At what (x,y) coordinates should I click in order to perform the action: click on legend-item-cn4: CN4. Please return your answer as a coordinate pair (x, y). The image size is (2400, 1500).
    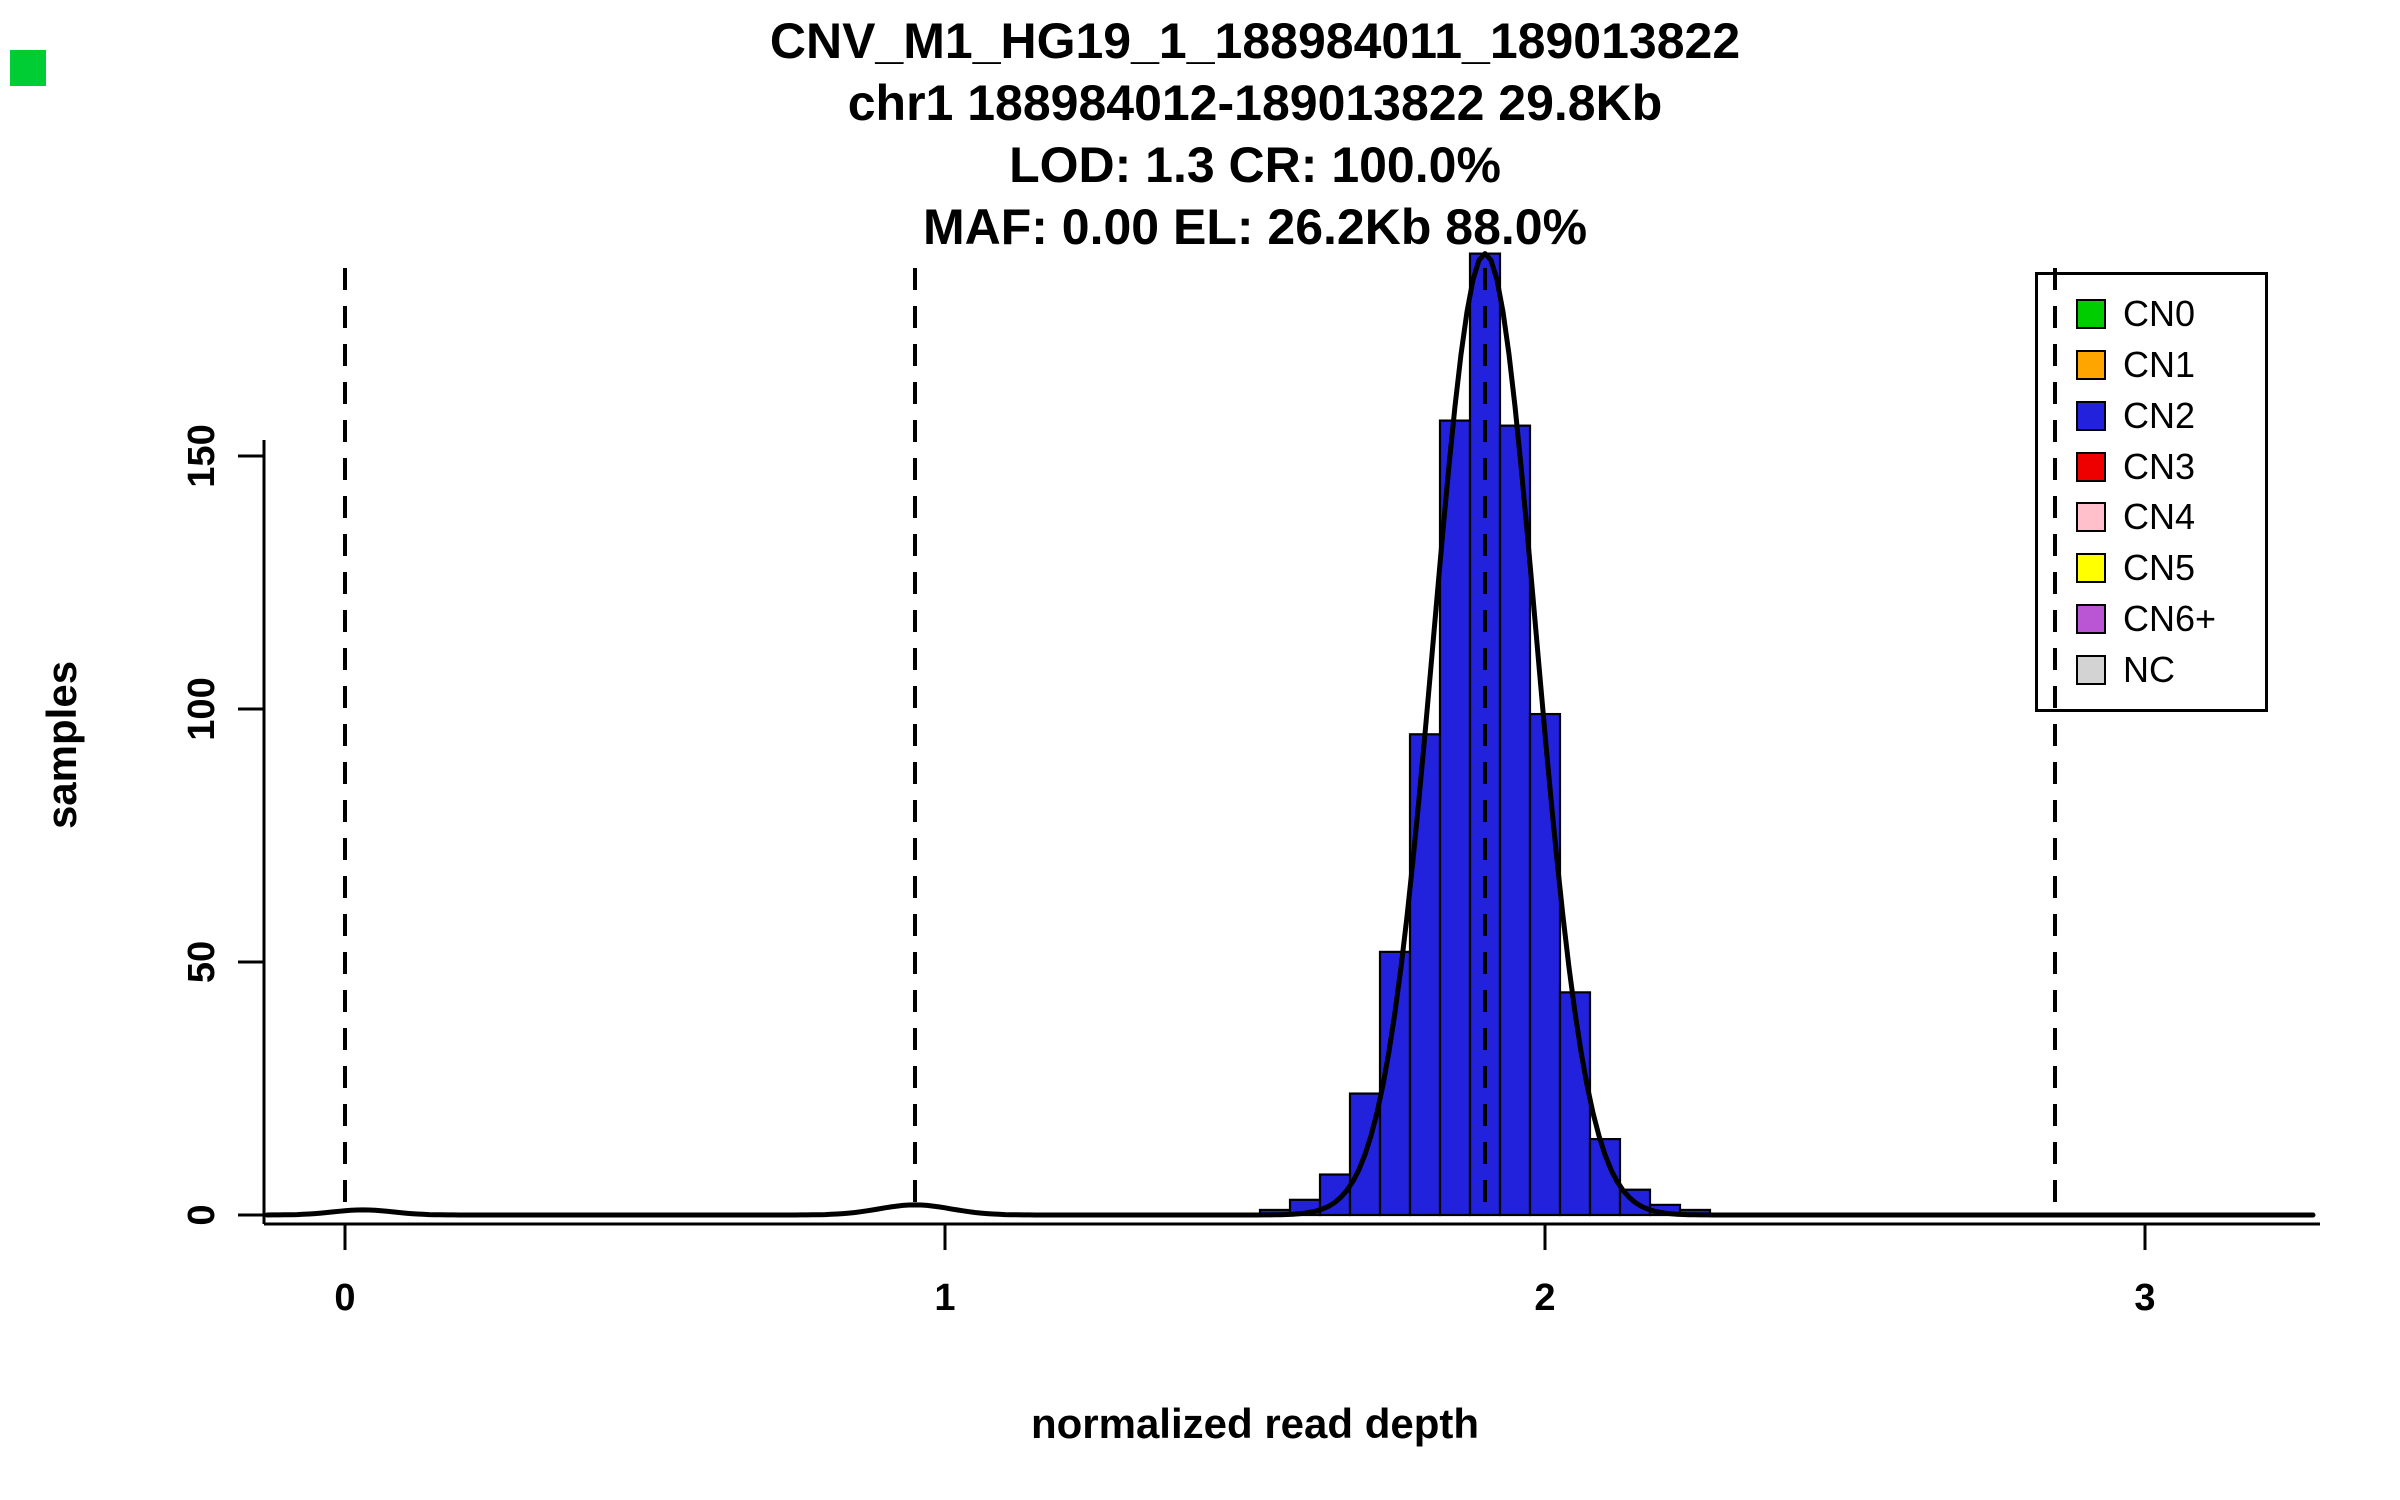
    Looking at the image, I should click on (2170, 517).